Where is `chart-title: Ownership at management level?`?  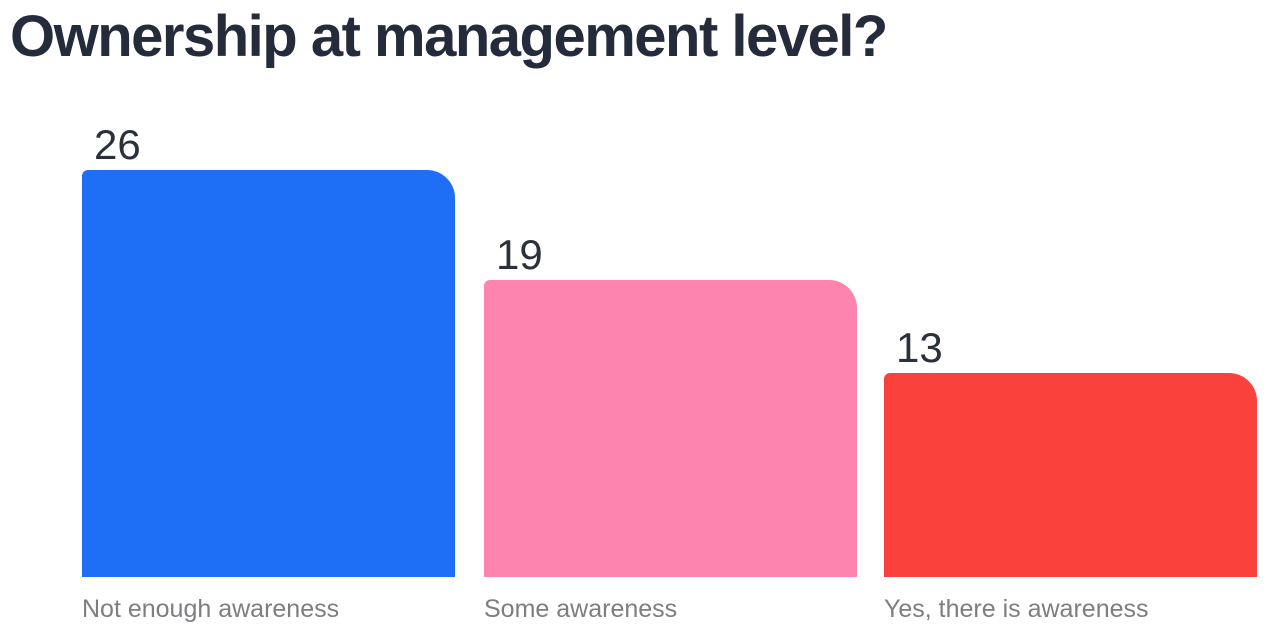
chart-title: Ownership at management level? is located at coordinates (449, 36).